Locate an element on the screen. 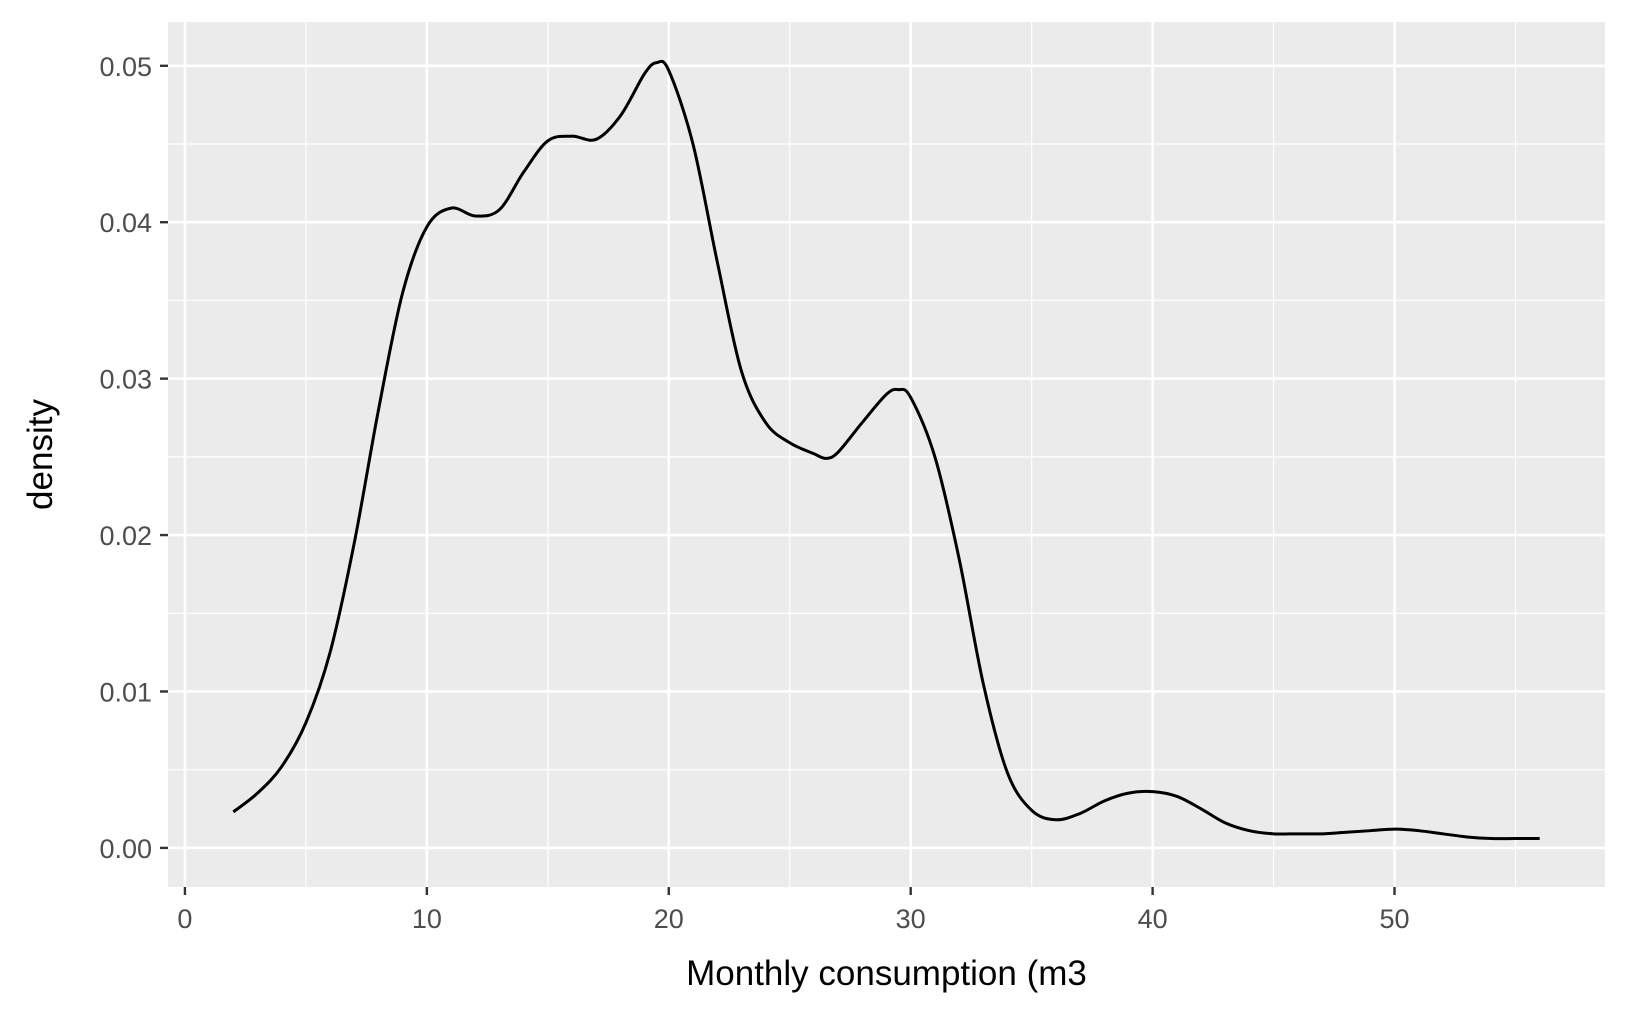 This screenshot has width=1652, height=1015. x-axis: 0 10 20 30 40 50 is located at coordinates (793, 910).